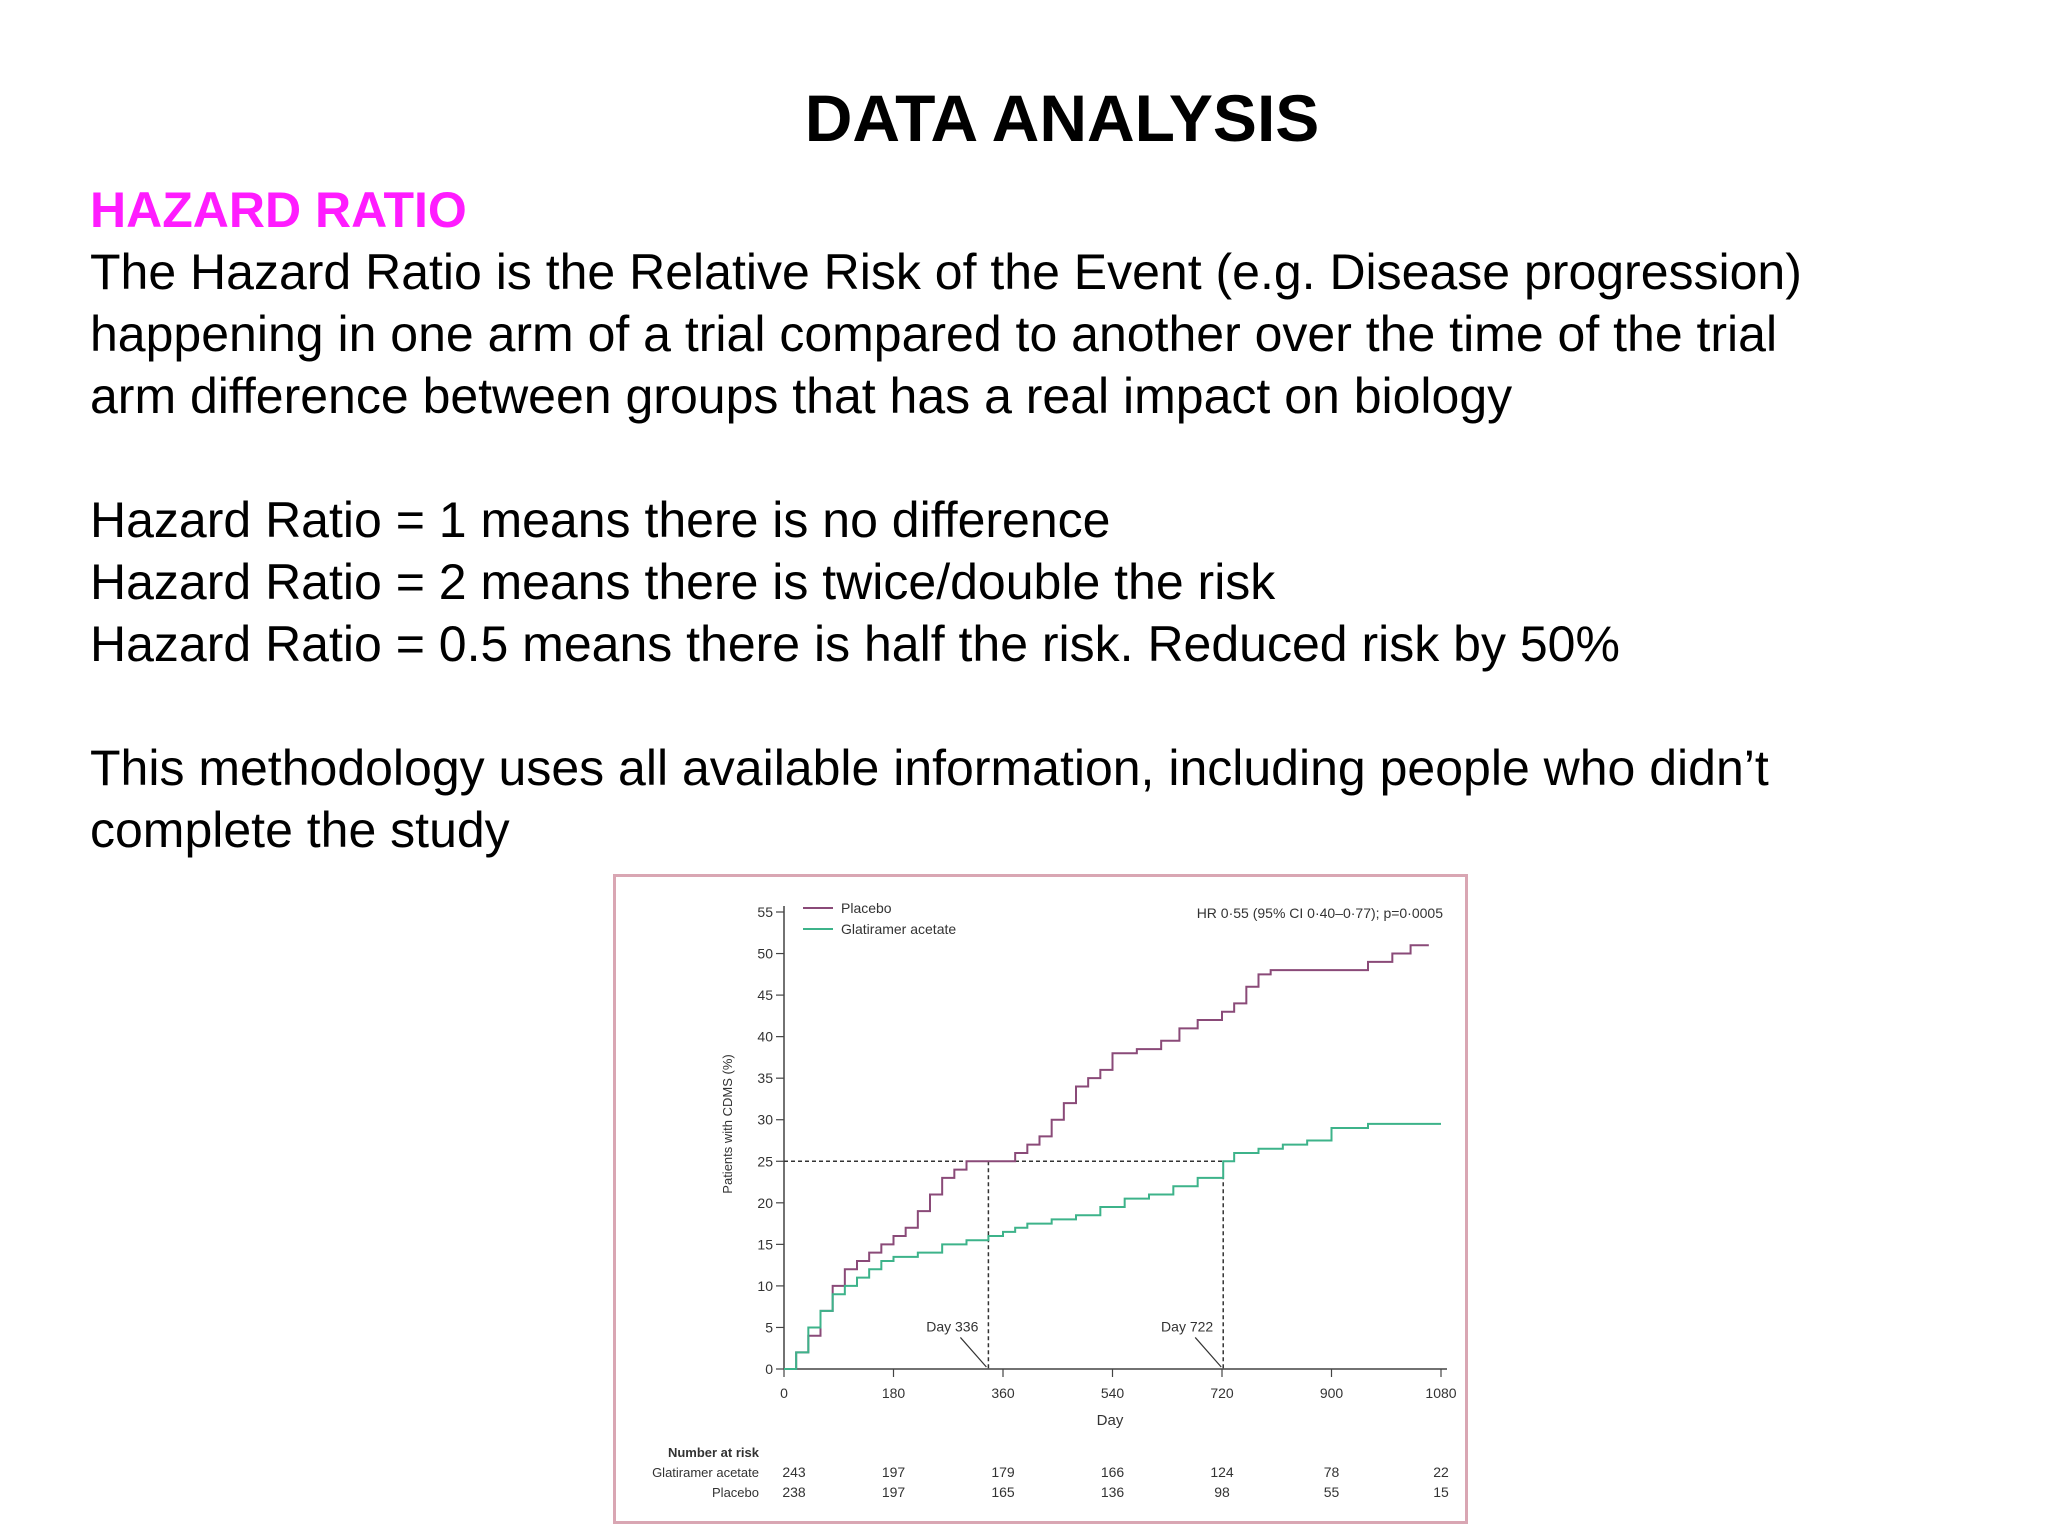 Image resolution: width=2048 pixels, height=1536 pixels. Describe the element at coordinates (765, 1078) in the screenshot. I see `y-tick-label: 35` at that location.